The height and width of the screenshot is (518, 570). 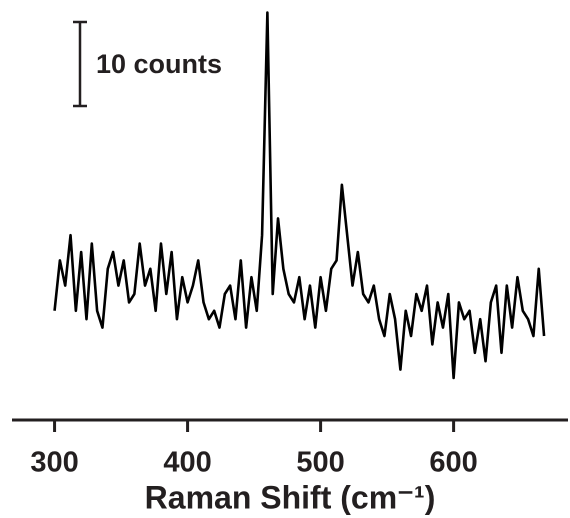 I want to click on x-tick-label: 300, so click(x=54, y=463).